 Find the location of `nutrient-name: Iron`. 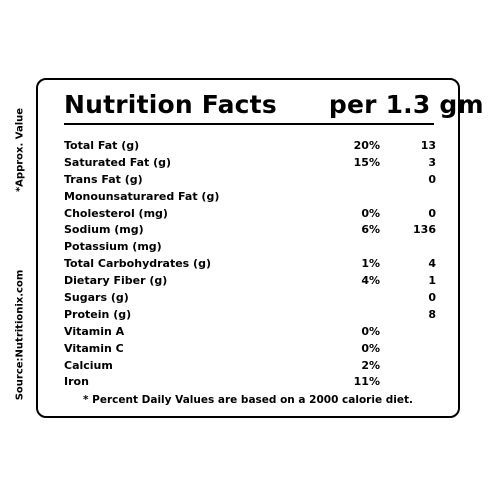

nutrient-name: Iron is located at coordinates (76, 382).